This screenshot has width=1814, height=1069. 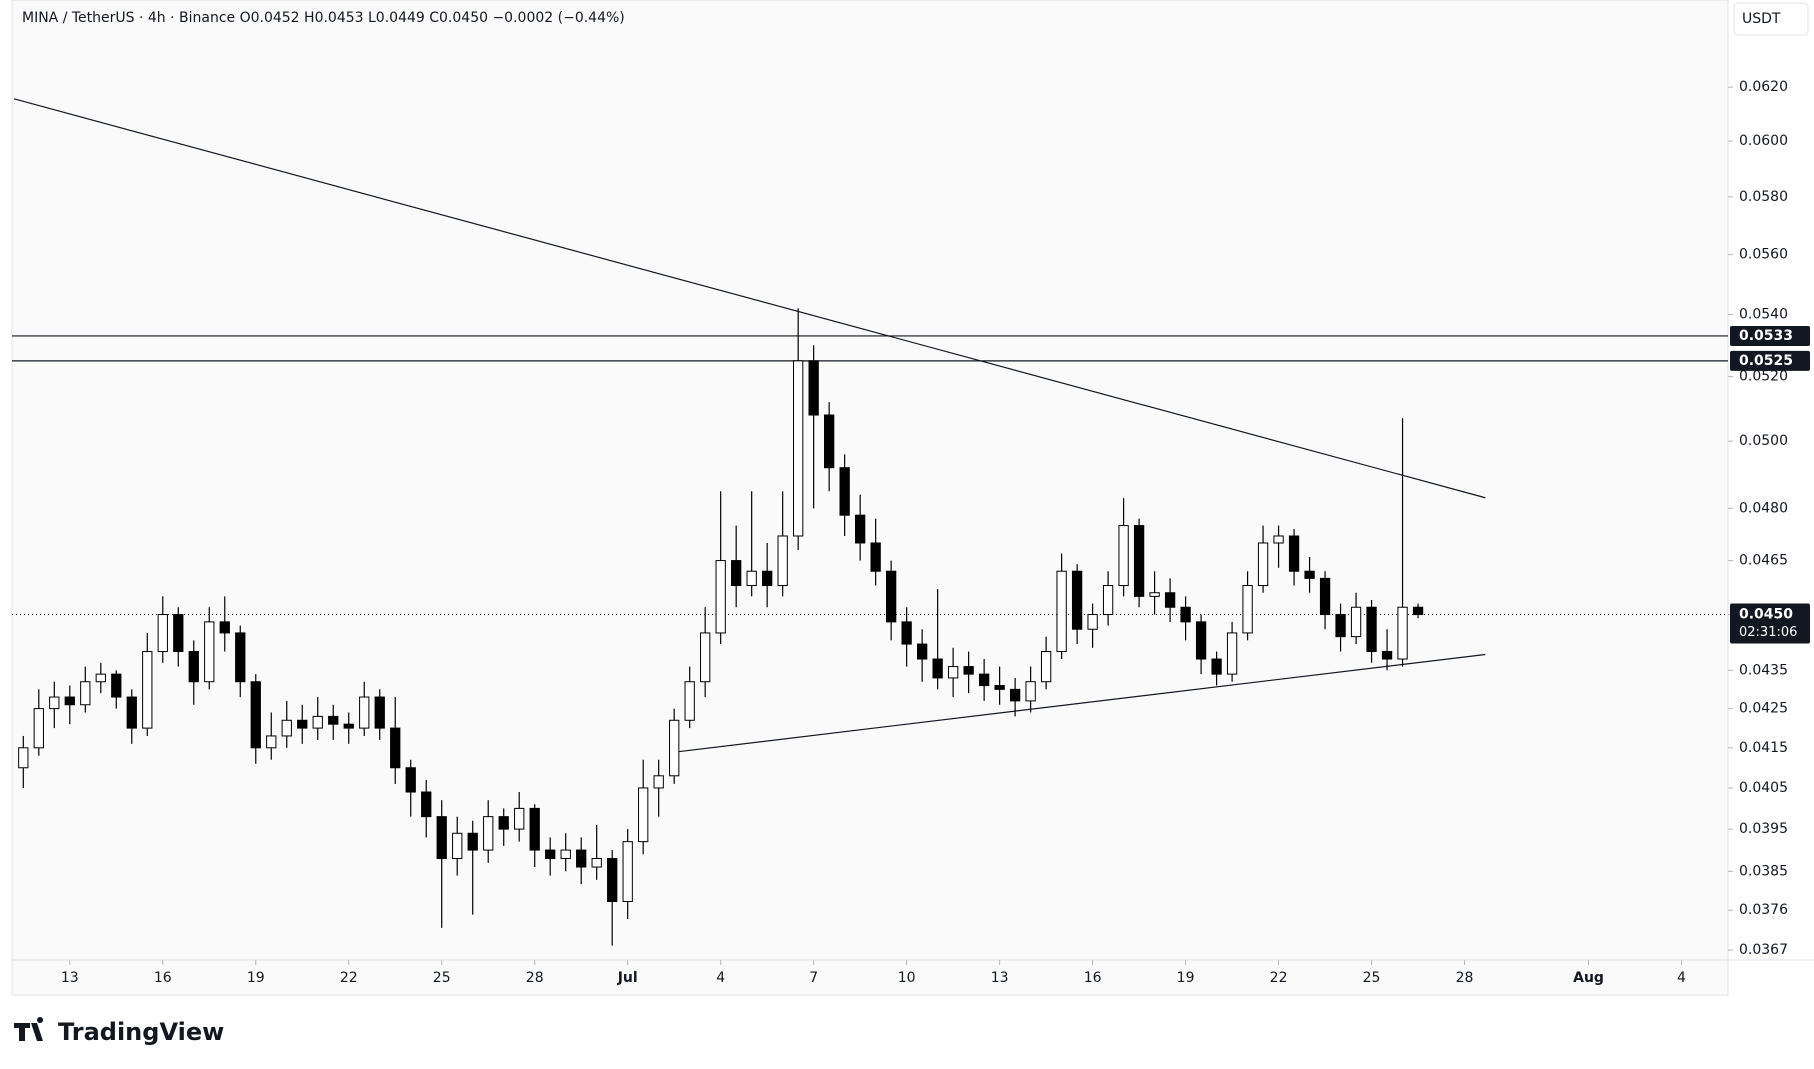 I want to click on level-label-box, so click(x=1770, y=335).